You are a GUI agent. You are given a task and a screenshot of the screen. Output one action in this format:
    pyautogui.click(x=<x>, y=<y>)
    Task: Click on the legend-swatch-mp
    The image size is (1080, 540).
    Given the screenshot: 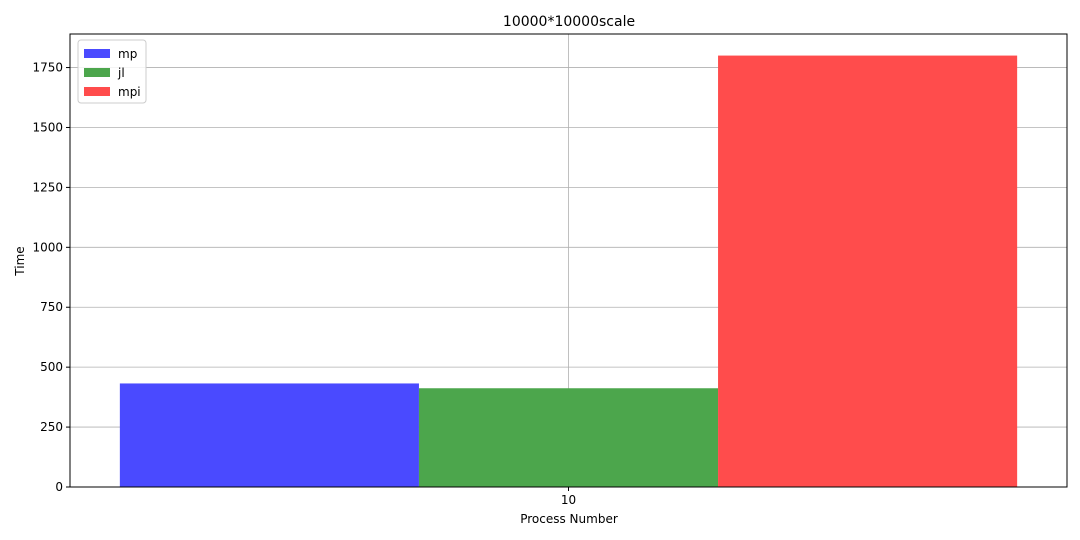 What is the action you would take?
    pyautogui.click(x=97, y=53)
    